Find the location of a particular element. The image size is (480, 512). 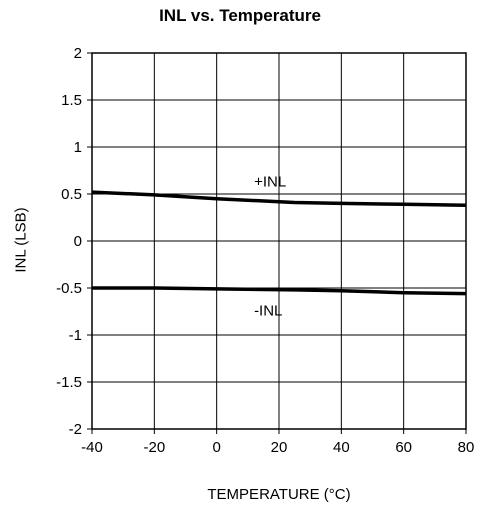

series-label: +INL is located at coordinates (270, 182).